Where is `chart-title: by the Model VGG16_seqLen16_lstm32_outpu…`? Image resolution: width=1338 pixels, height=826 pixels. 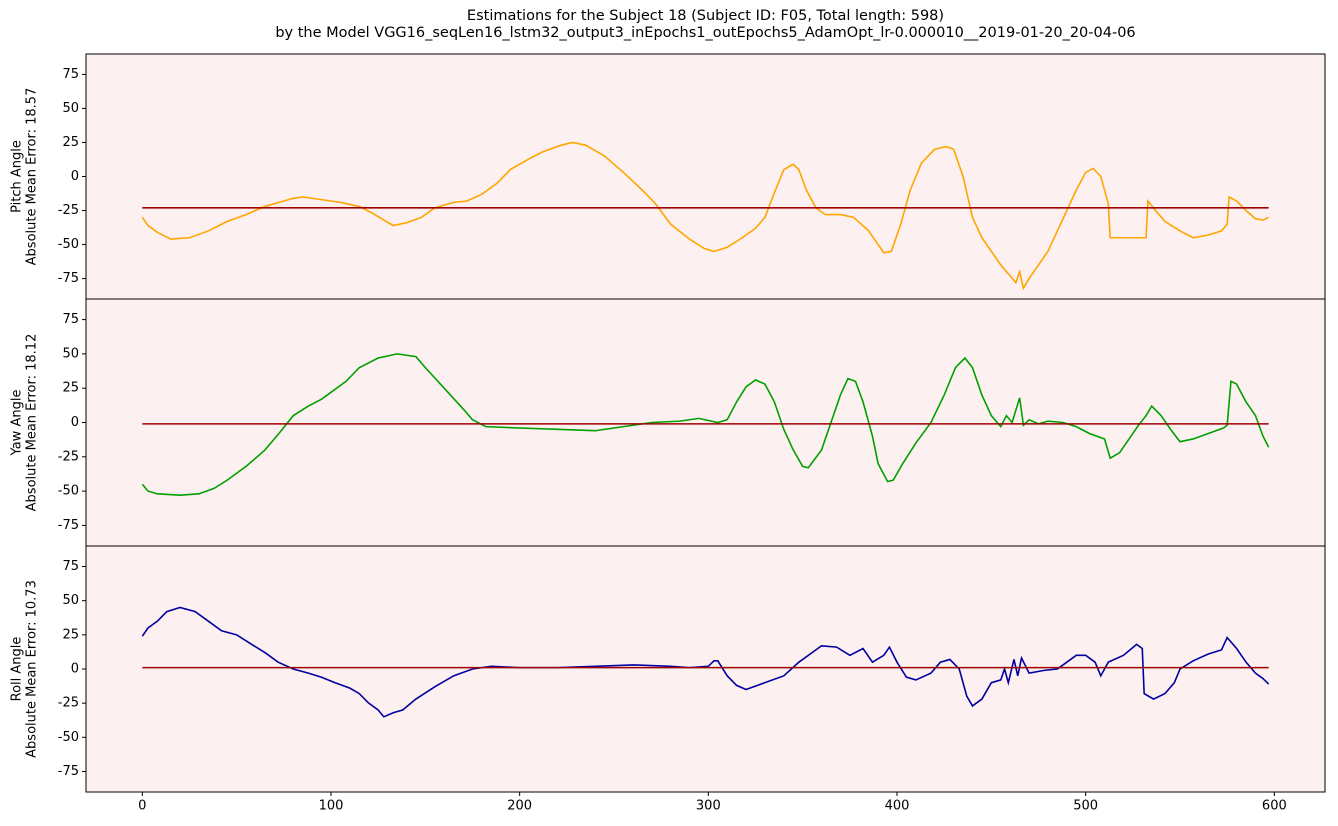
chart-title: by the Model VGG16_seqLen16_lstm32_outpu… is located at coordinates (705, 33).